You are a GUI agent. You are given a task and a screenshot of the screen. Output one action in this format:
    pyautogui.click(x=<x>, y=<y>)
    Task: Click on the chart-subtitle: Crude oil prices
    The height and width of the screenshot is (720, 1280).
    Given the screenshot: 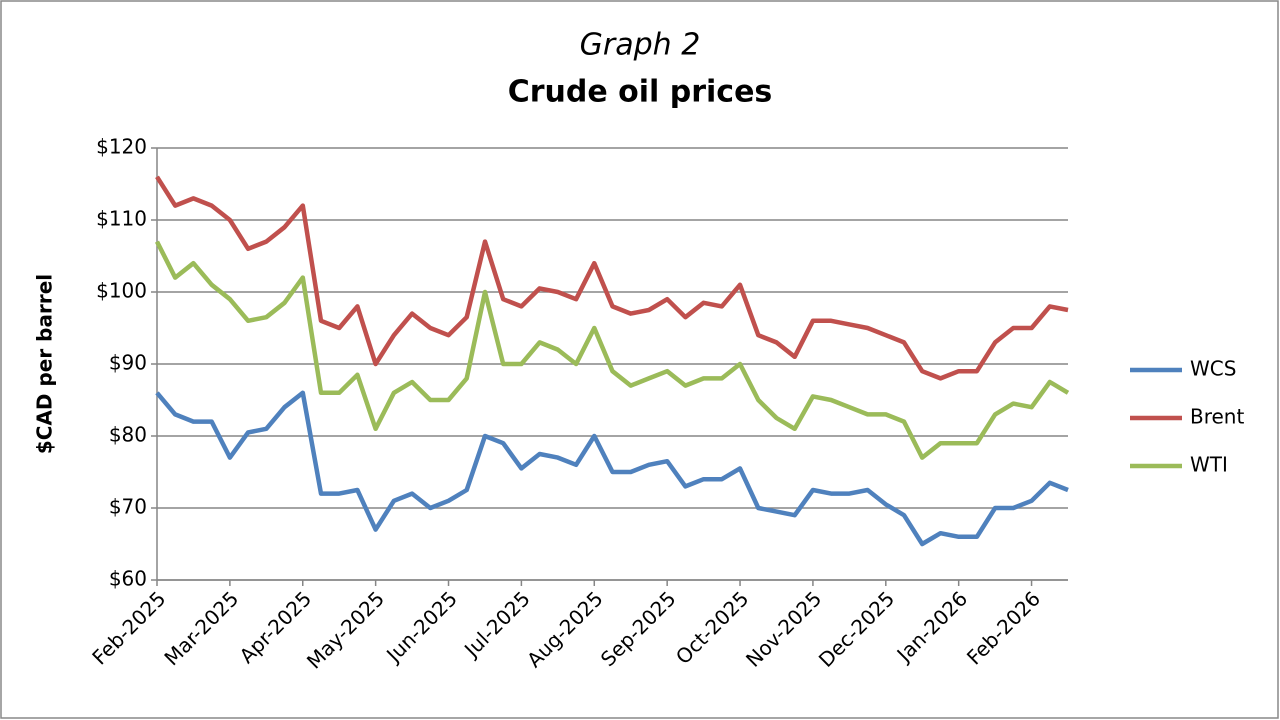 What is the action you would take?
    pyautogui.click(x=640, y=92)
    